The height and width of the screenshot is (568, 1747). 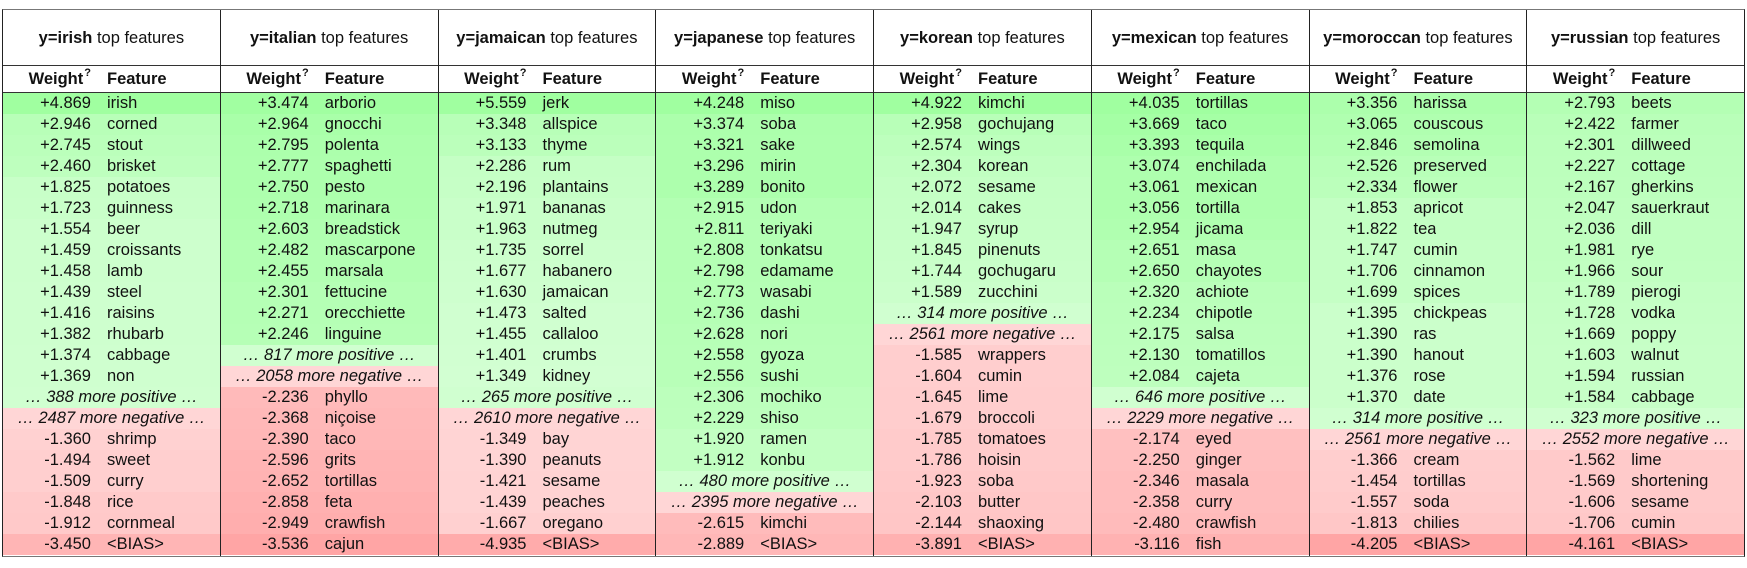 What do you see at coordinates (1418, 250) in the screenshot?
I see `table-row: +1.747 cumin` at bounding box center [1418, 250].